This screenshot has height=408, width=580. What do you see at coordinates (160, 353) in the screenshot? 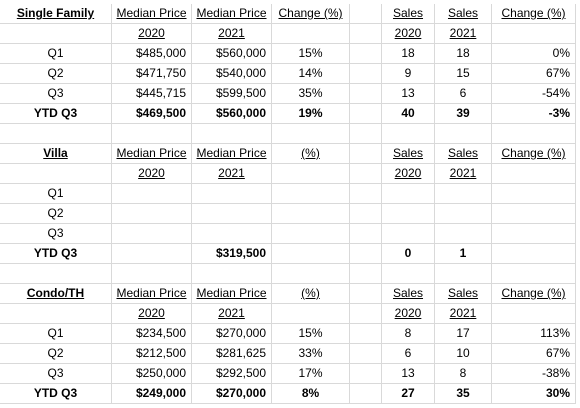
I see `cell-text: $212,500` at bounding box center [160, 353].